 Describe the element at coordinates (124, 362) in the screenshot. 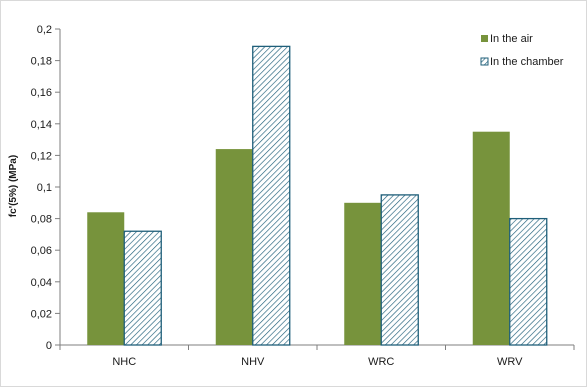

I see `x-tick-label: NHC` at that location.